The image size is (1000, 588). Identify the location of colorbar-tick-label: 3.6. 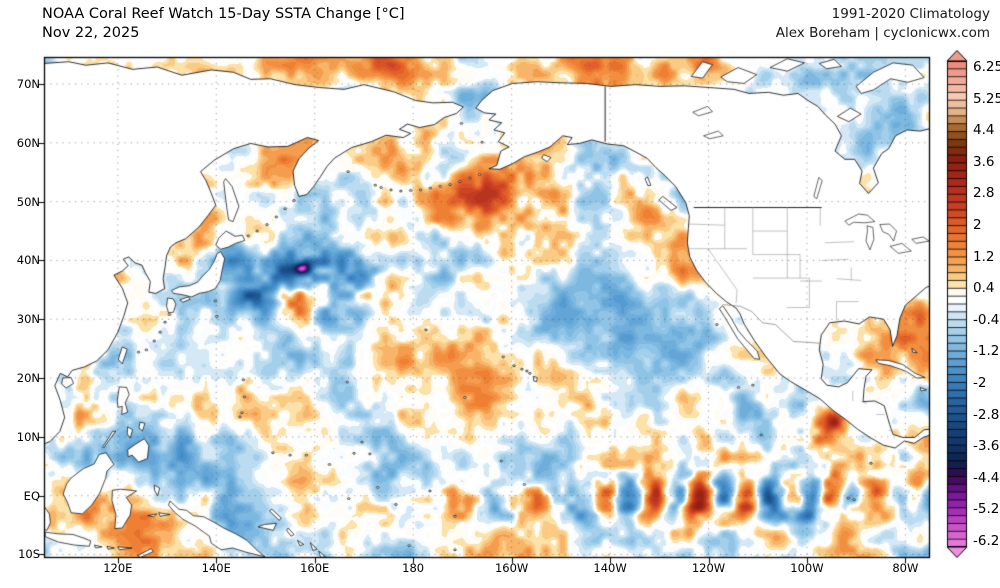
(984, 161).